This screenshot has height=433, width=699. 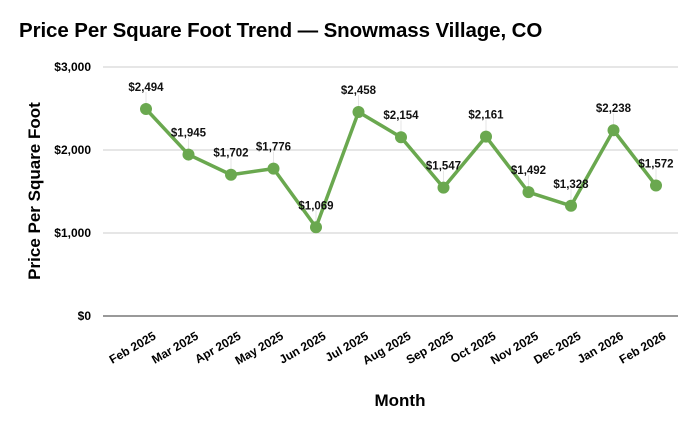 I want to click on data-label: $1,069, so click(x=315, y=206).